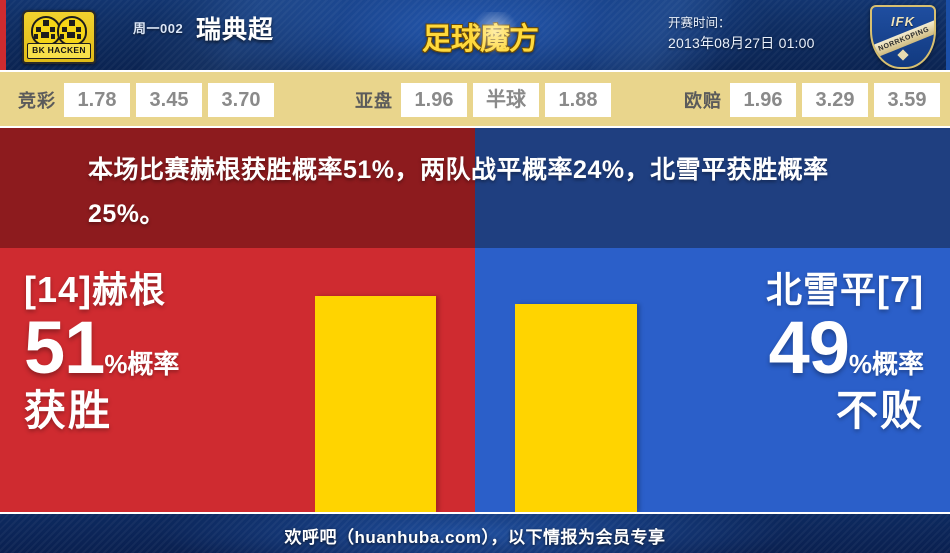 The width and height of the screenshot is (950, 553). Describe the element at coordinates (68, 410) in the screenshot. I see `home-outcome: 获胜` at that location.